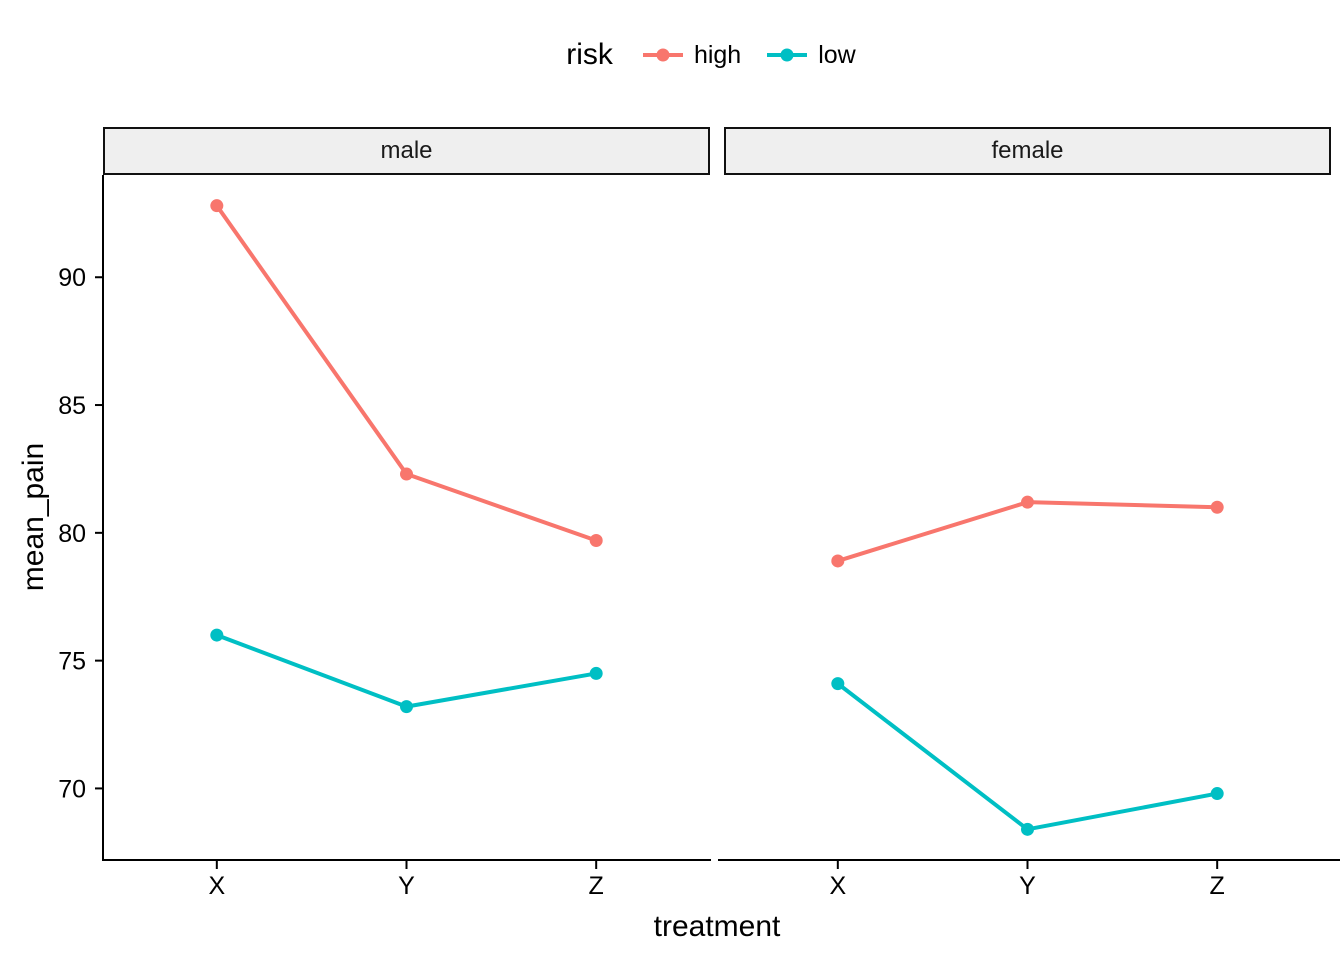  I want to click on series-line-male-high, so click(406, 373).